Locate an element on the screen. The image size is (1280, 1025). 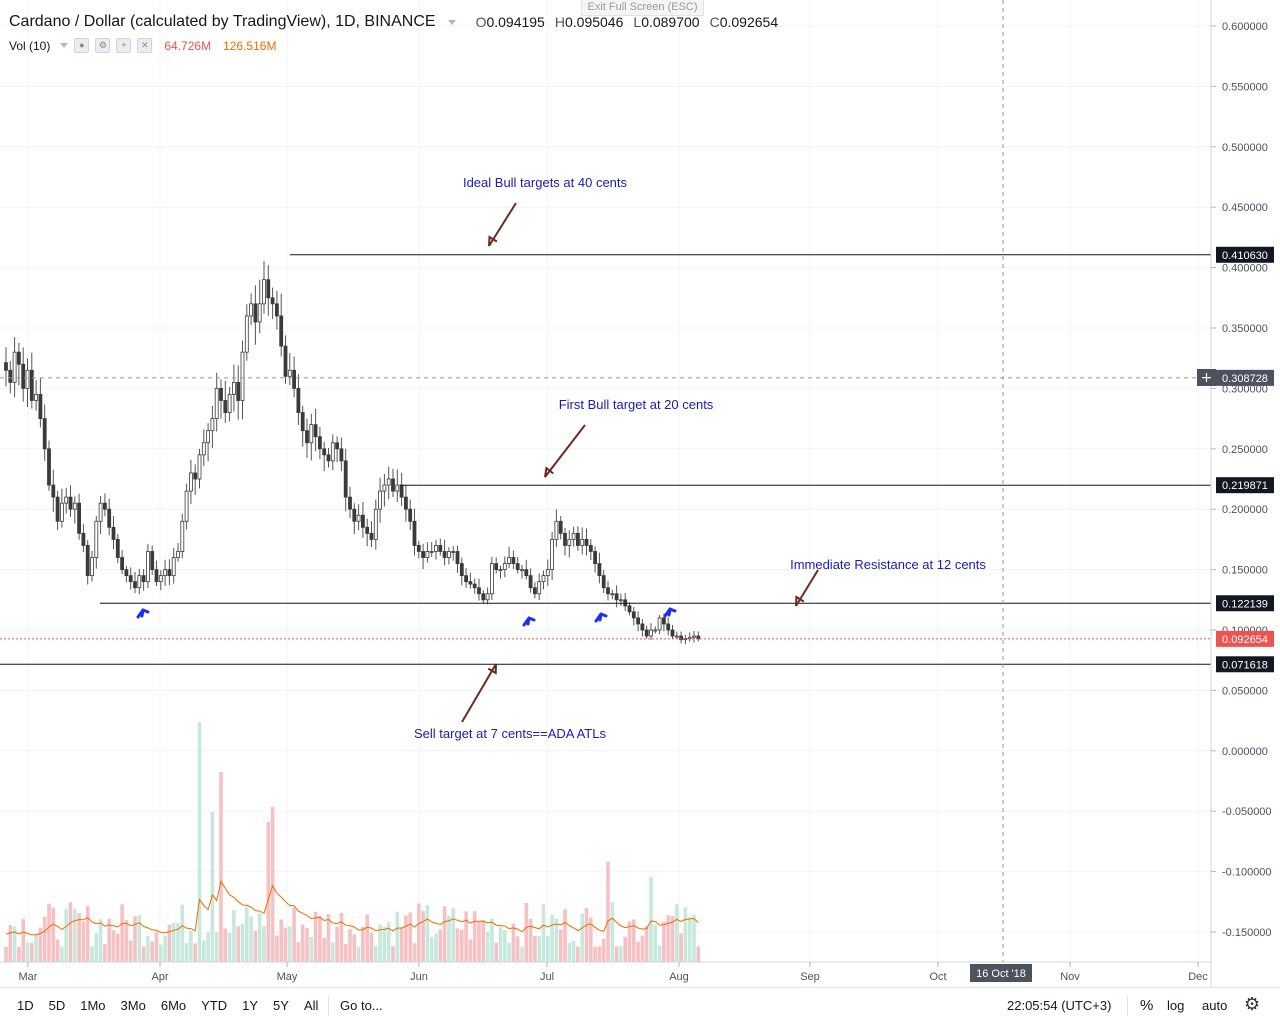
settings-icon: ⚙ is located at coordinates (103, 45).